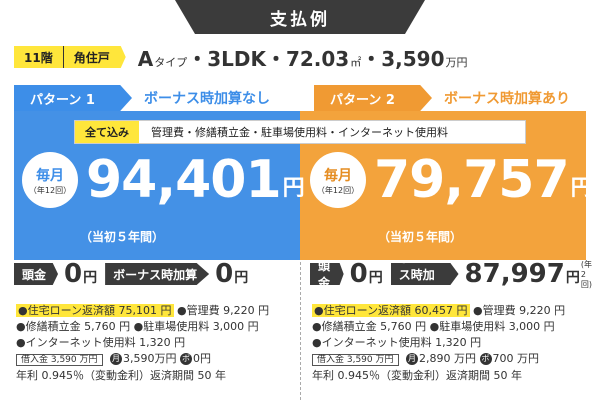  I want to click on all-in-text: 管理費・修繕積立金・駐車場使用料・インターネット使用料, so click(299, 132).